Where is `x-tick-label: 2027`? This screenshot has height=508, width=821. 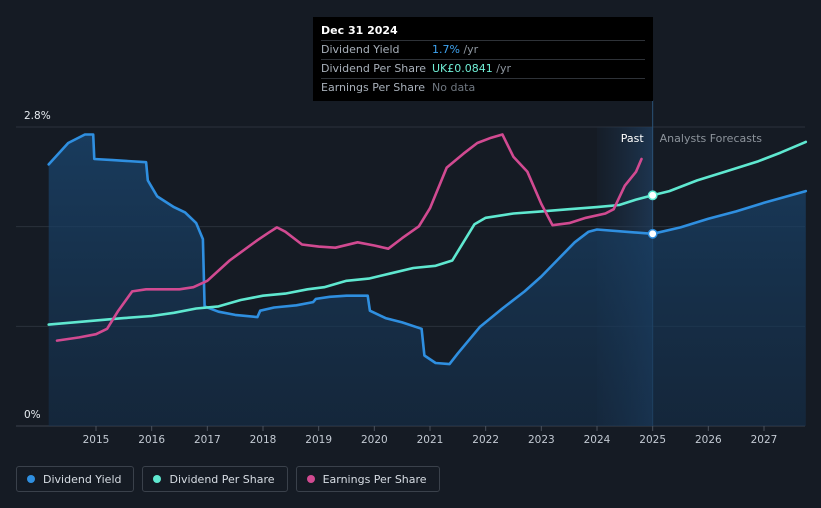 x-tick-label: 2027 is located at coordinates (764, 440).